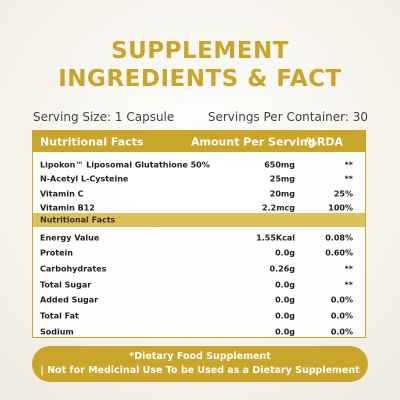  What do you see at coordinates (199, 268) in the screenshot?
I see `table-row: Carbohydrates 0.26g **` at bounding box center [199, 268].